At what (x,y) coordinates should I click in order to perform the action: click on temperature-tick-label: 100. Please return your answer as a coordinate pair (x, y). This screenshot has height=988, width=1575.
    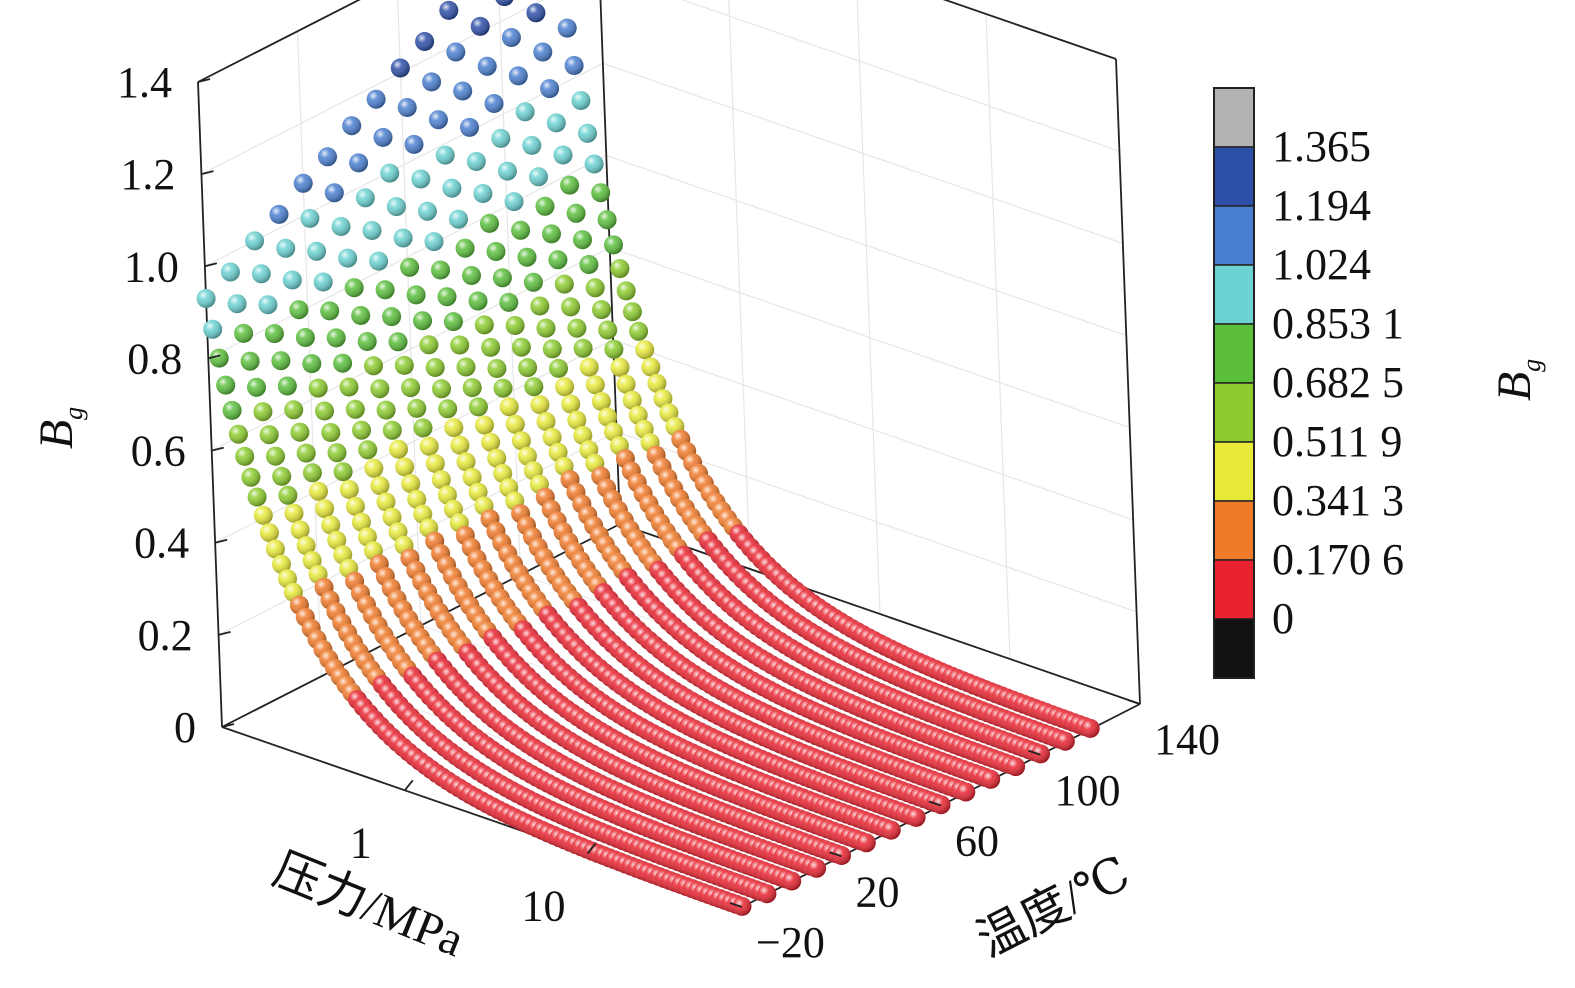
    Looking at the image, I should click on (1088, 790).